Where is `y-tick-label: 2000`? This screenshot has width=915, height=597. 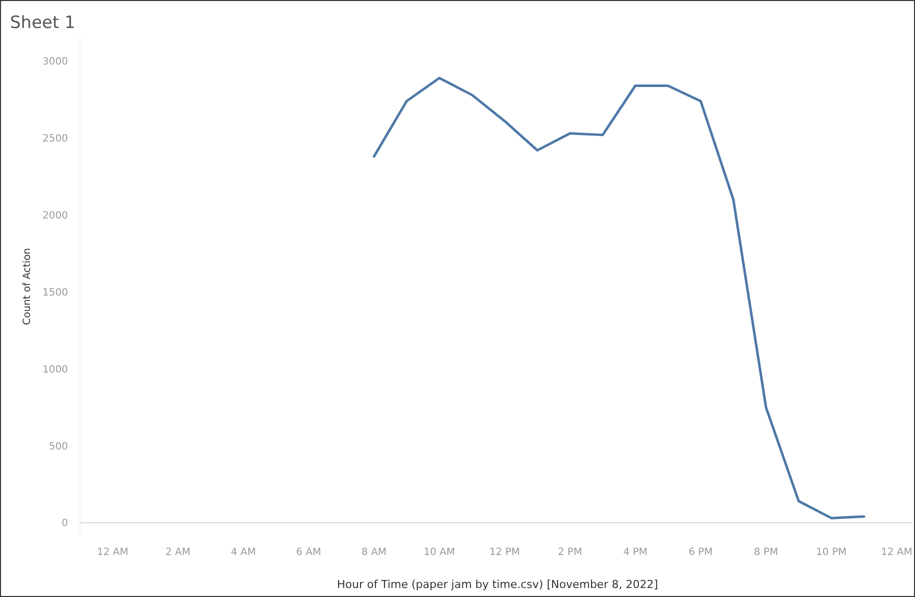 y-tick-label: 2000 is located at coordinates (55, 216).